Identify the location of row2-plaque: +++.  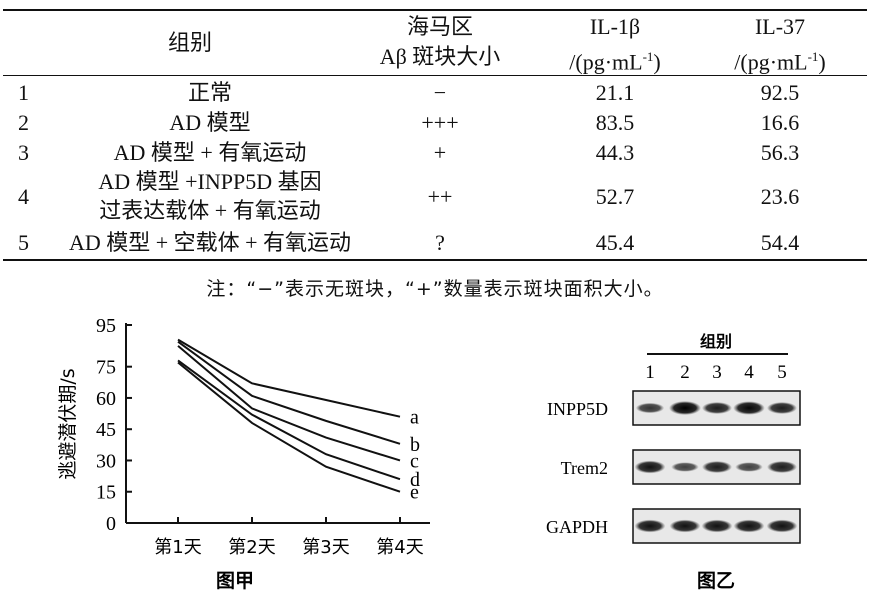
(440, 122).